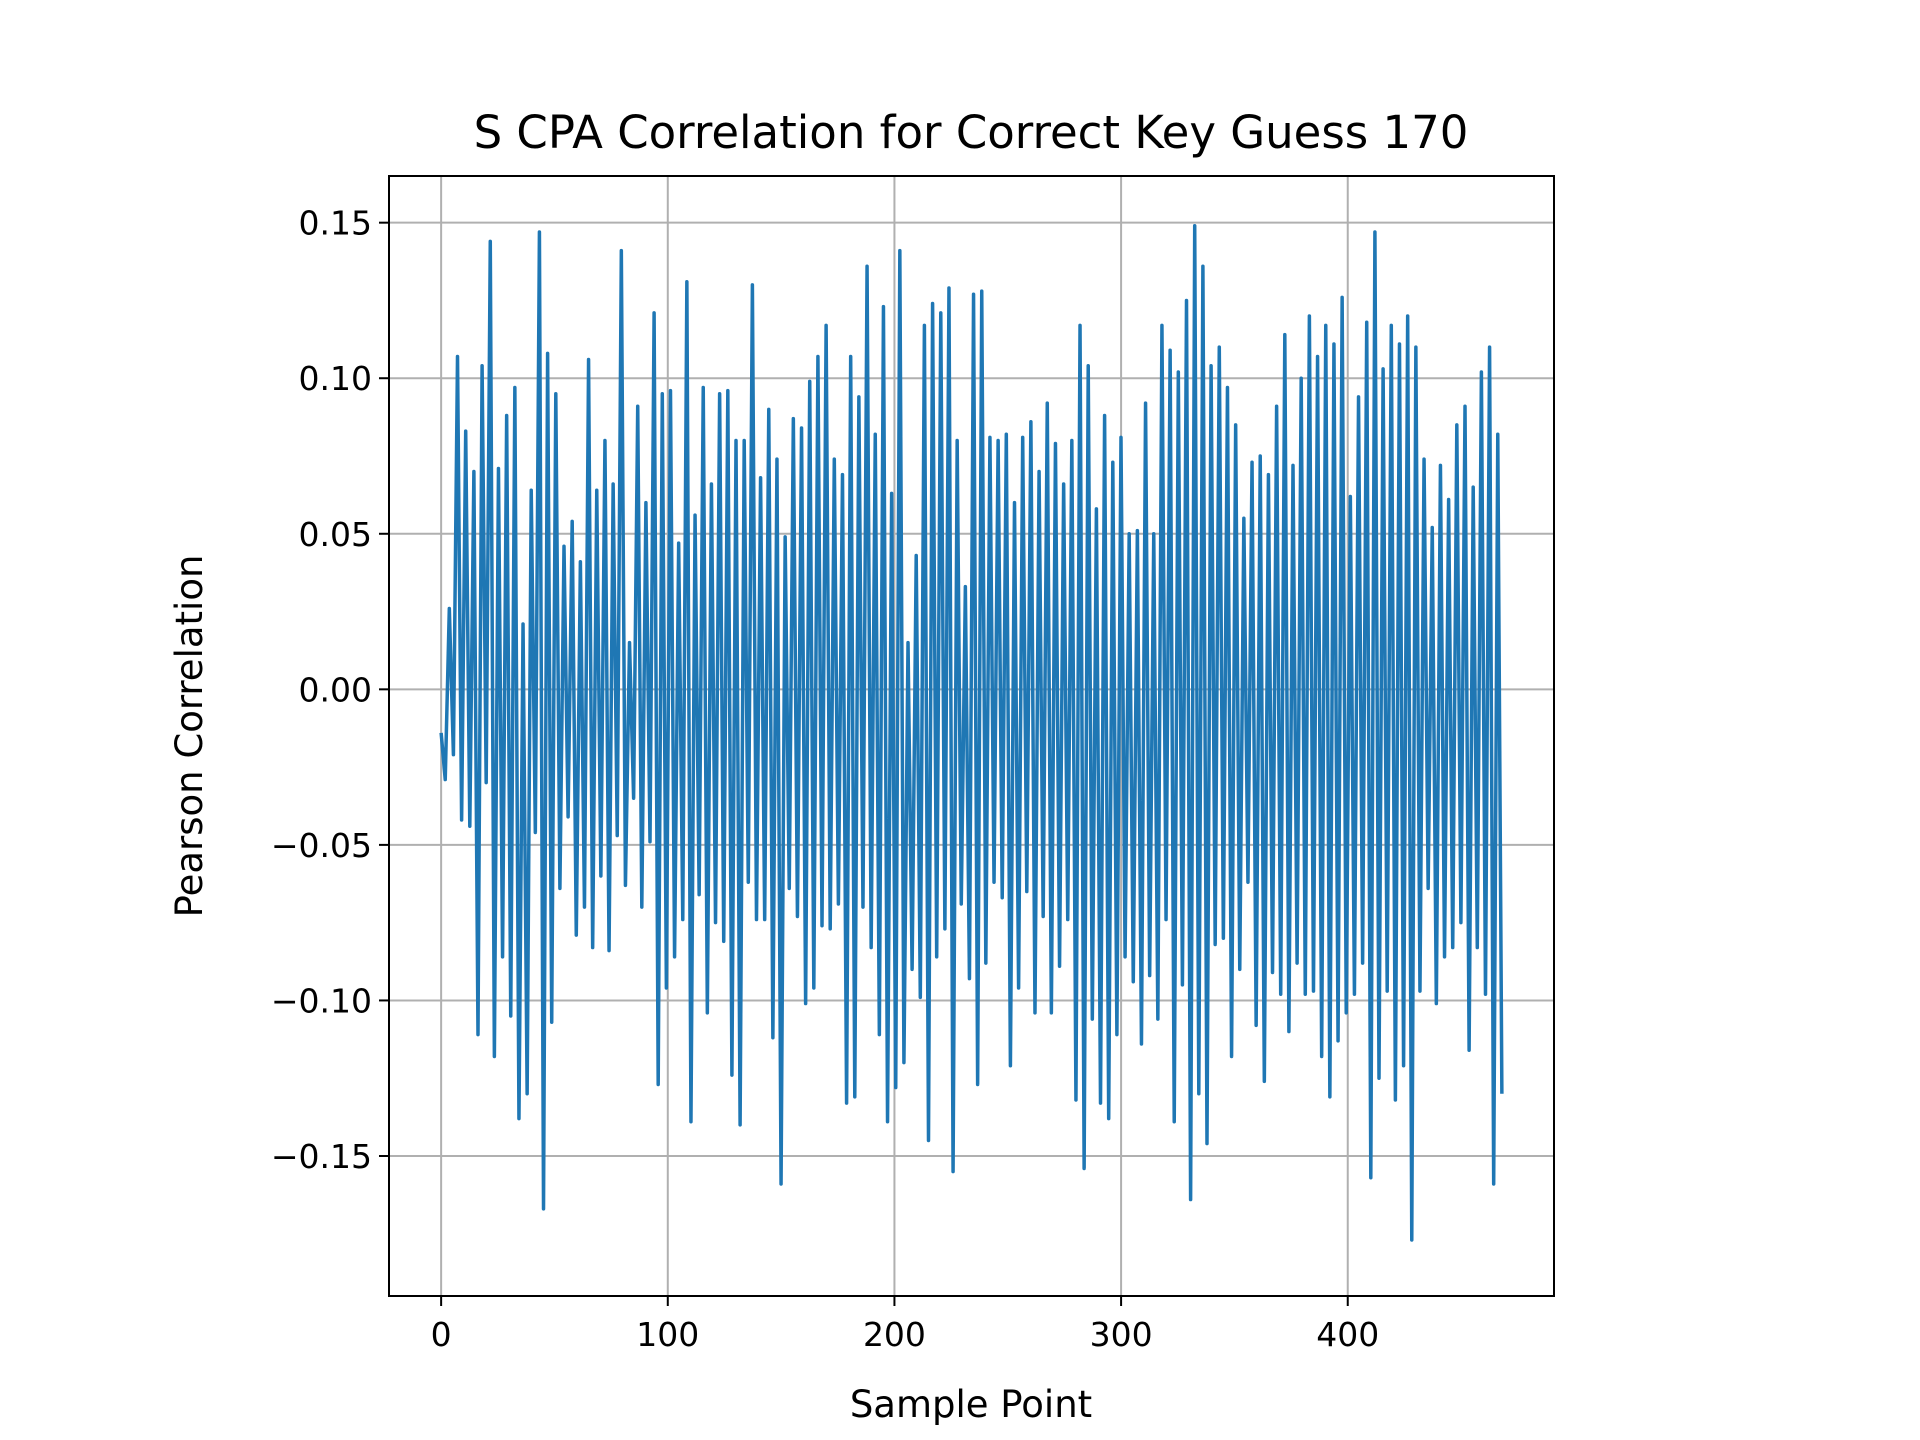  I want to click on y-tick-label: −0.15, so click(321, 1156).